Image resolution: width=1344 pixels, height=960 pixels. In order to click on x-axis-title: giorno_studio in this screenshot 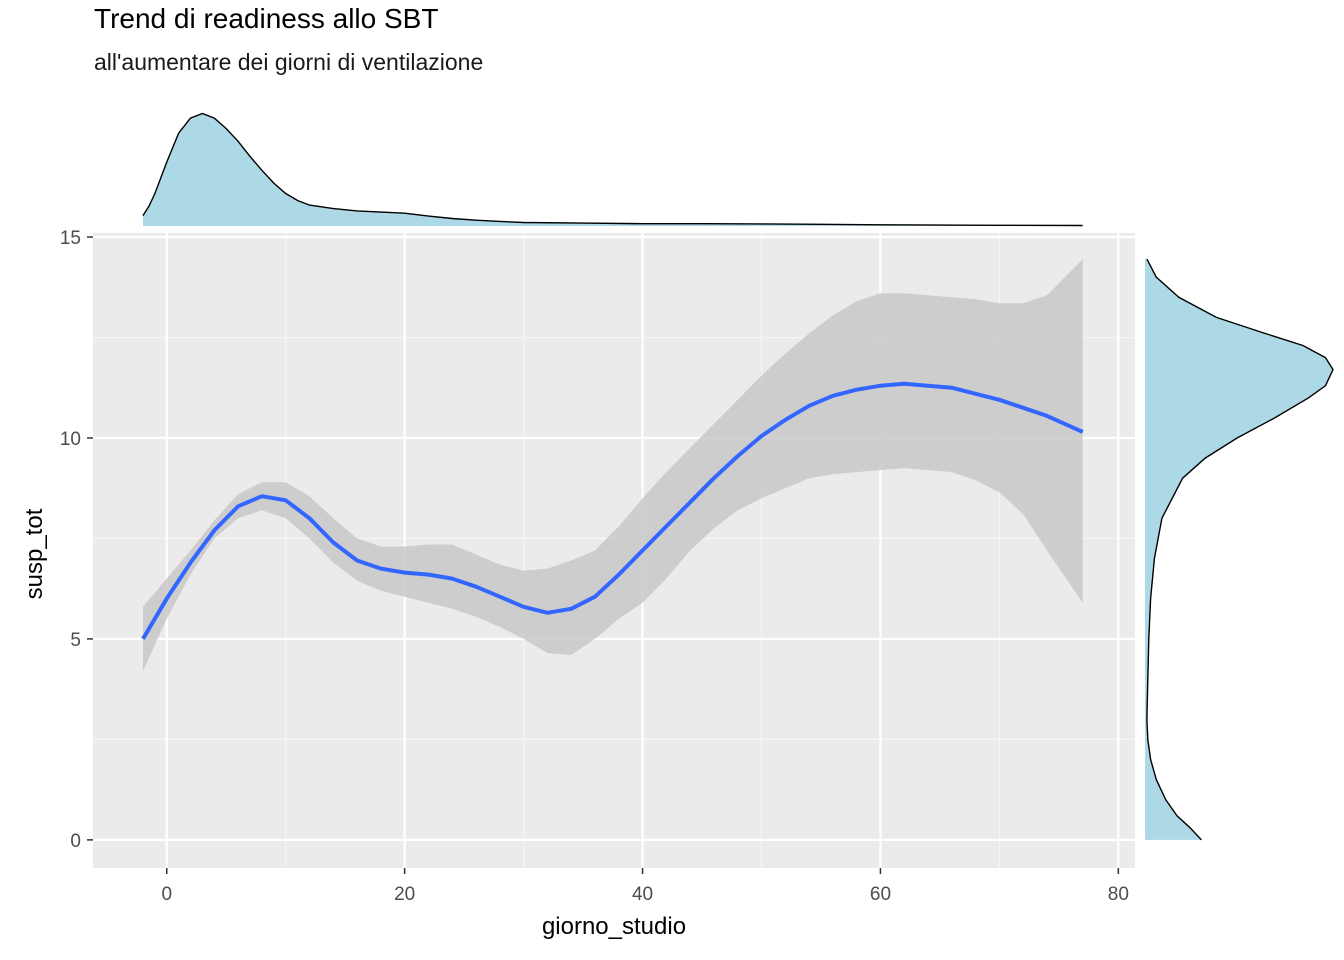, I will do `click(614, 926)`.